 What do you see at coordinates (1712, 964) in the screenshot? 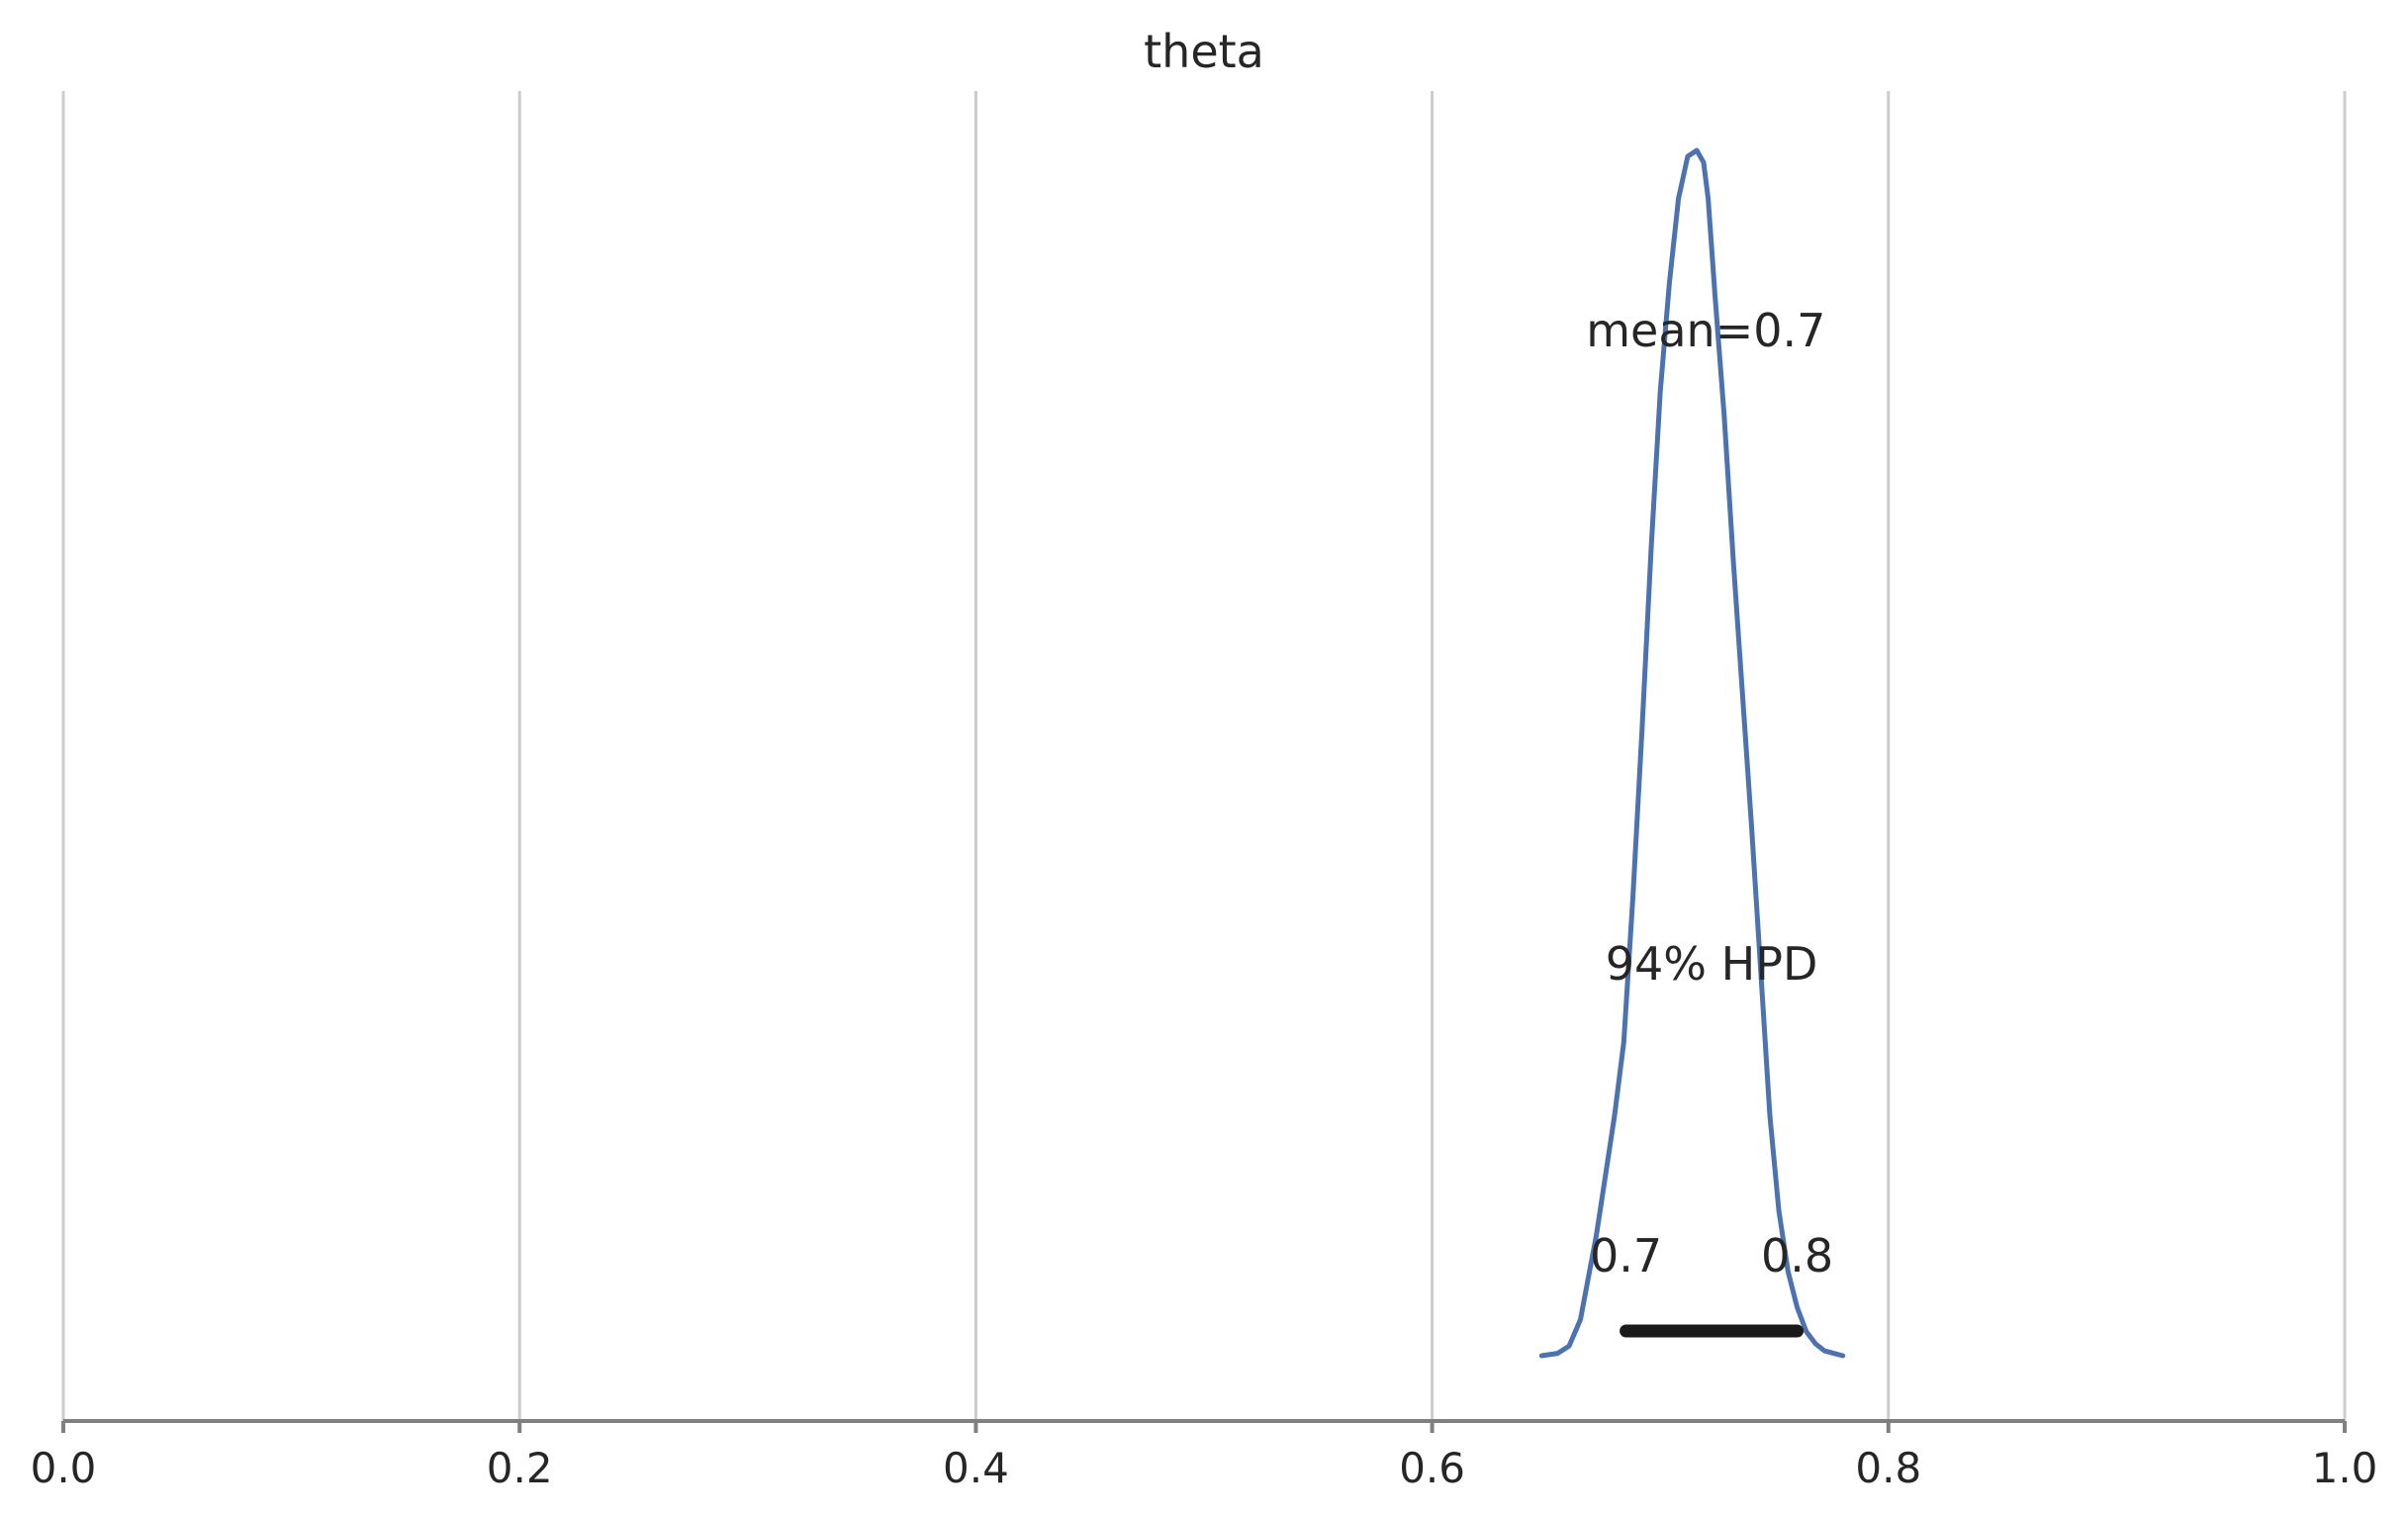
I see `hpd-level-annotation: 94% HPD` at bounding box center [1712, 964].